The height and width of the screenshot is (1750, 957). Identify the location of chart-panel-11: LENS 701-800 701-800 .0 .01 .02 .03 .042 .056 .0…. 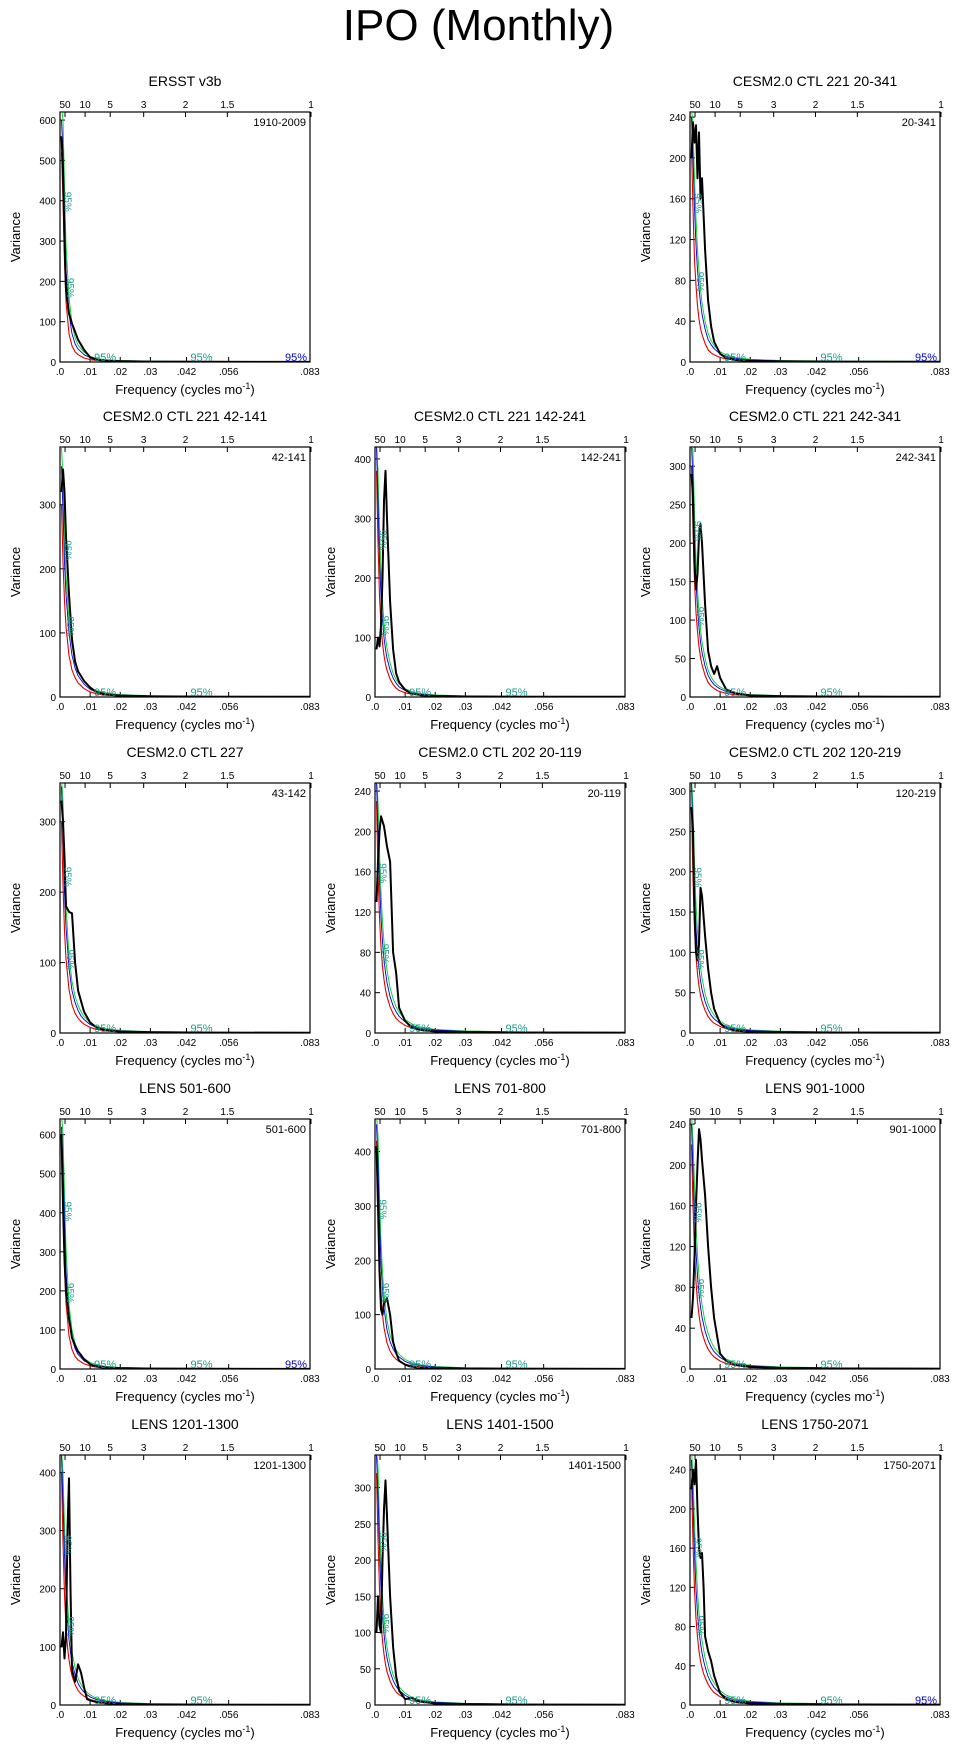
(479, 1242).